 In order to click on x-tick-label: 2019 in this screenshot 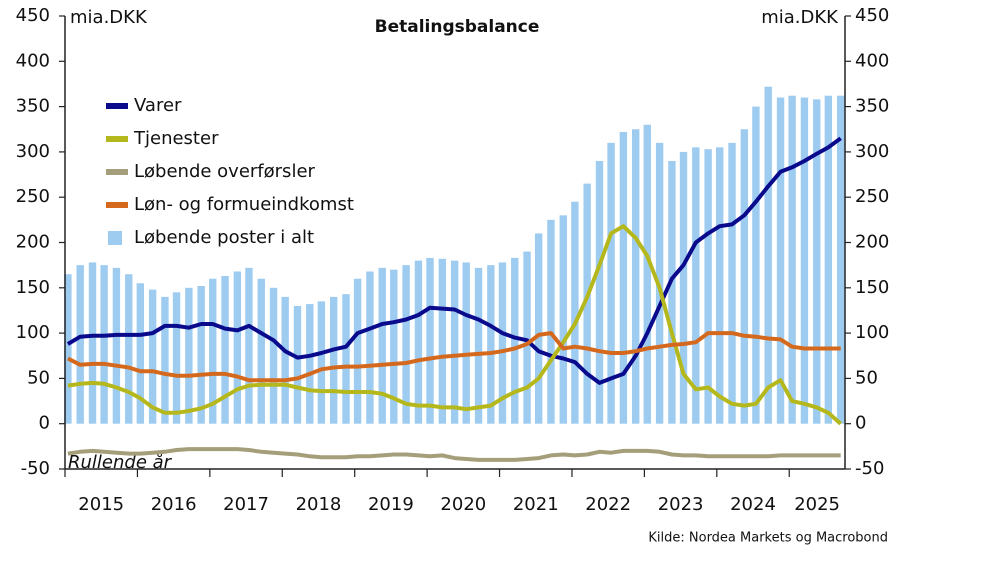, I will do `click(391, 504)`.